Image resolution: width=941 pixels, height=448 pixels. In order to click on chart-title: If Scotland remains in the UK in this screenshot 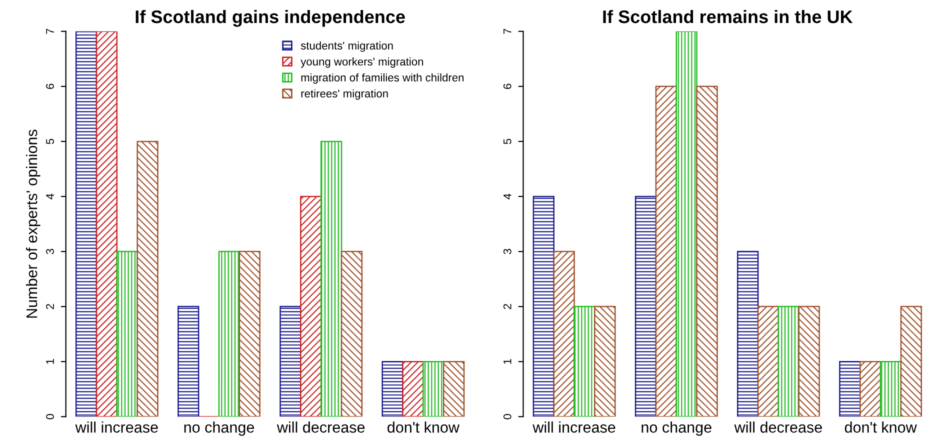, I will do `click(728, 17)`.